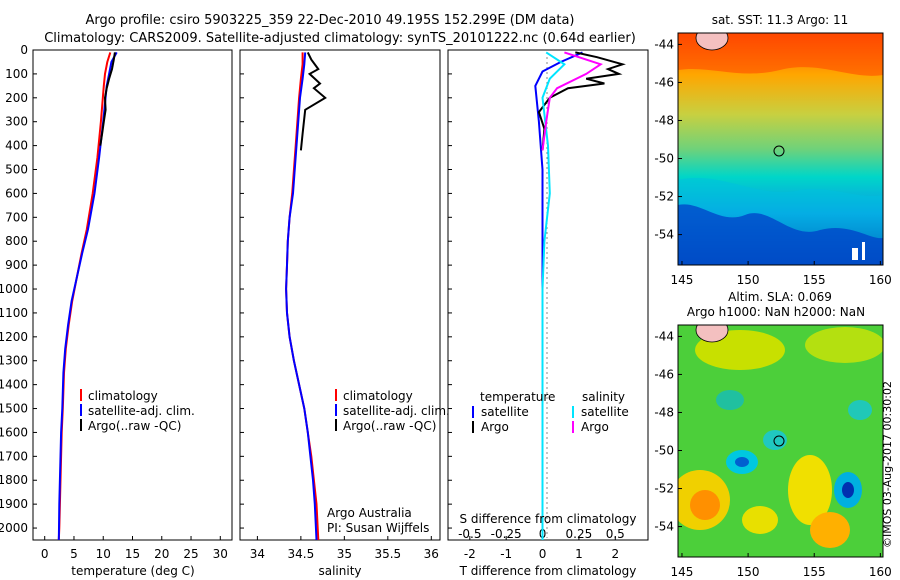 The width and height of the screenshot is (900, 580). What do you see at coordinates (14, 337) in the screenshot?
I see `y-tick-label: 1200` at bounding box center [14, 337].